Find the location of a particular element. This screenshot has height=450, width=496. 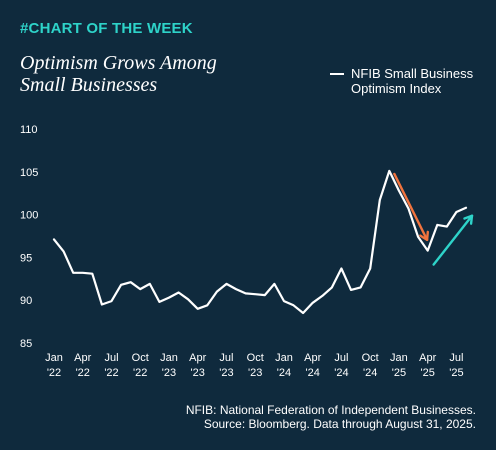

arrow-down-head is located at coordinates (424, 236).